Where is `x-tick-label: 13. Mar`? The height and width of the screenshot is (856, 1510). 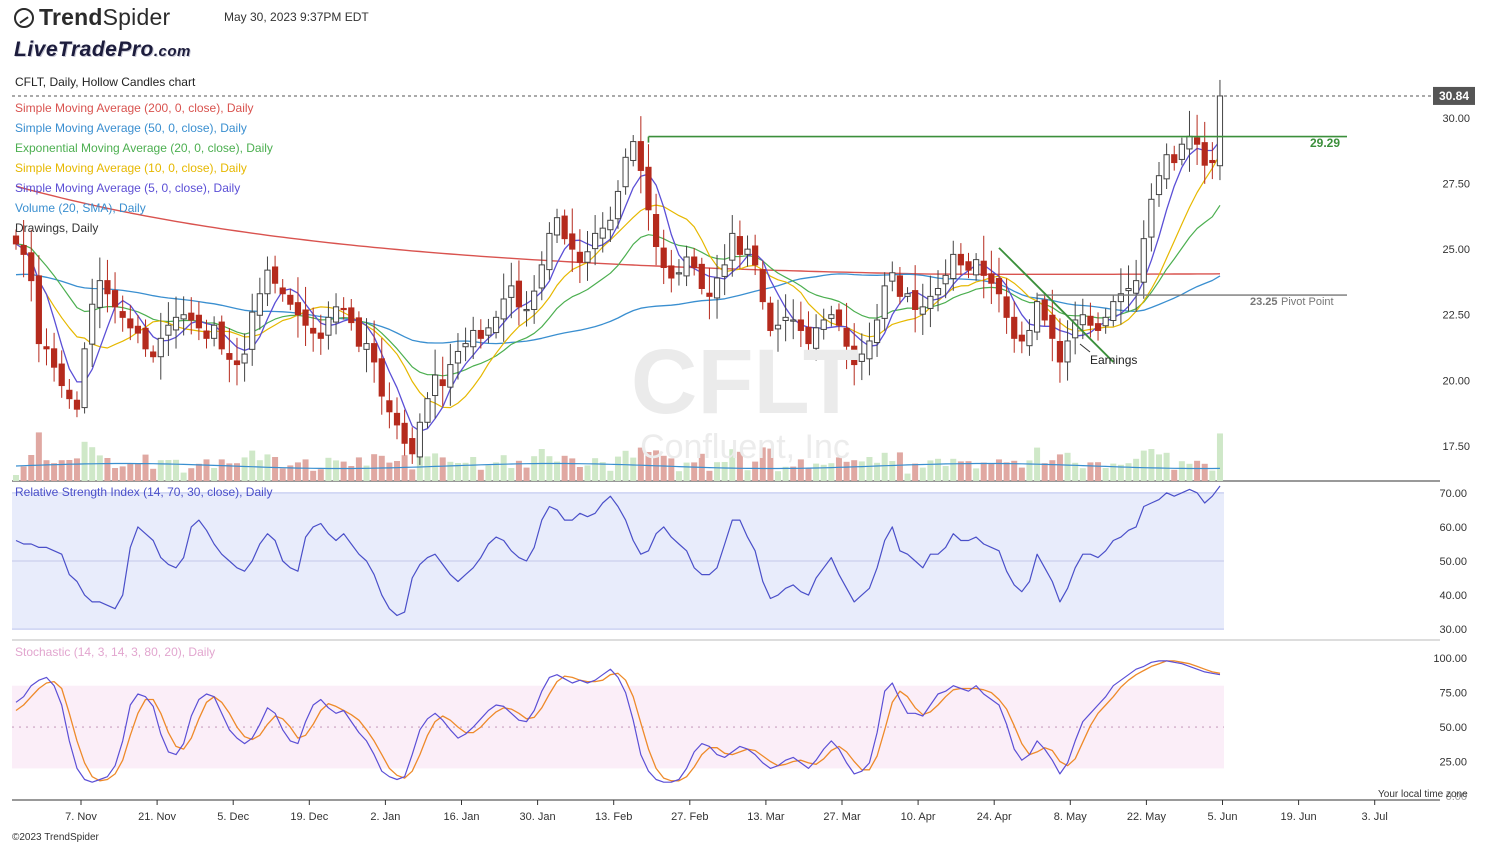
x-tick-label: 13. Mar is located at coordinates (766, 817).